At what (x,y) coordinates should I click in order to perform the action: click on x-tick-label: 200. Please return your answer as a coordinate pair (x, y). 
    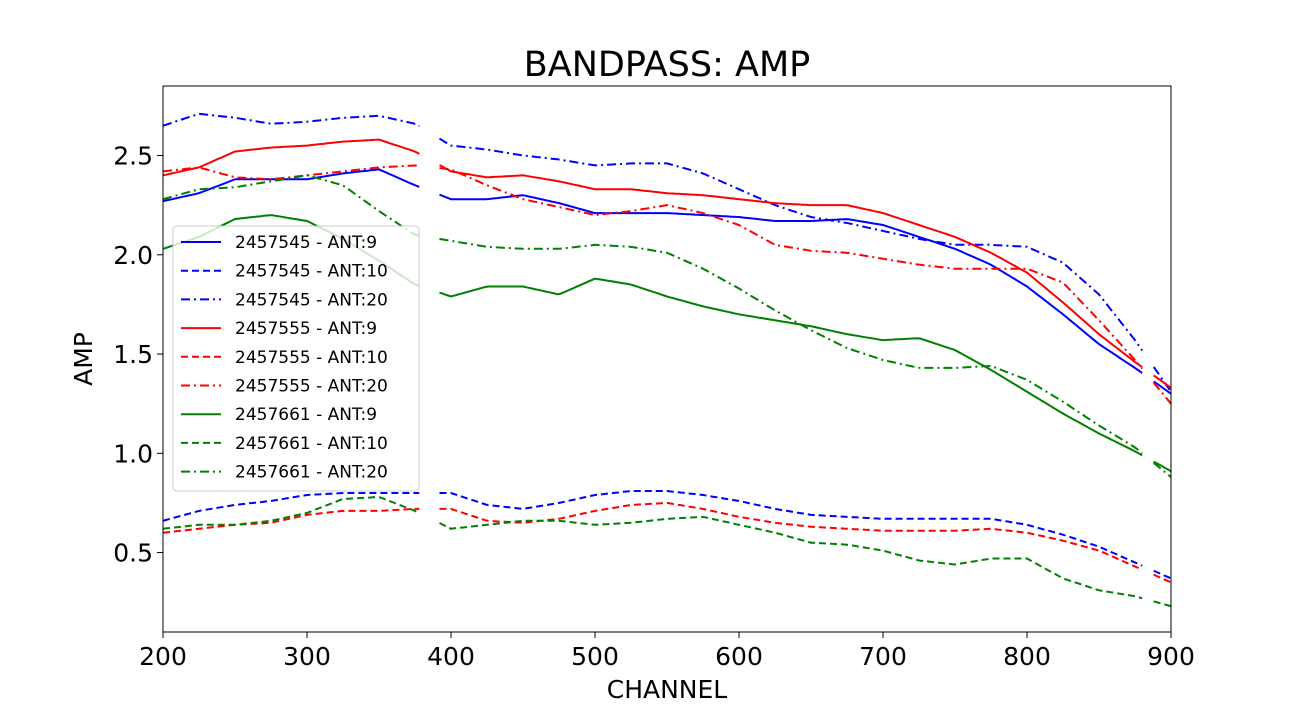
    Looking at the image, I should click on (163, 656).